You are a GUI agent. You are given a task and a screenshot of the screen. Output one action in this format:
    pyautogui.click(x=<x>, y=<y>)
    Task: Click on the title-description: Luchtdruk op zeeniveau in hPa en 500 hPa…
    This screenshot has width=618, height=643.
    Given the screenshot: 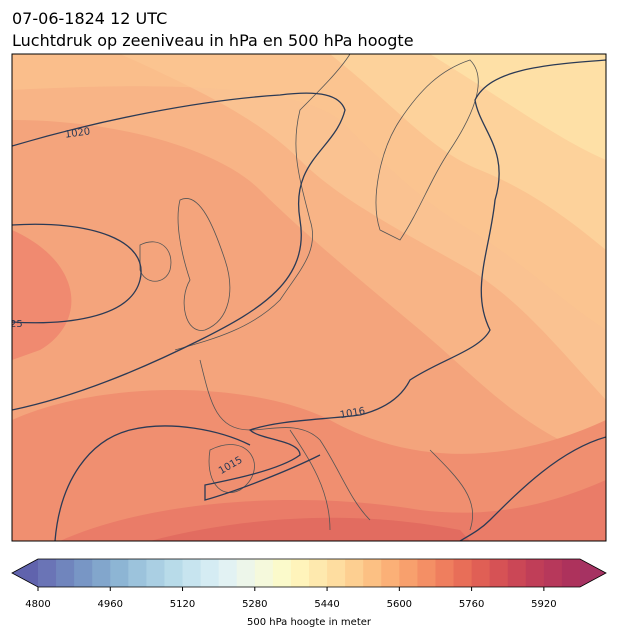 What is the action you would take?
    pyautogui.click(x=213, y=40)
    